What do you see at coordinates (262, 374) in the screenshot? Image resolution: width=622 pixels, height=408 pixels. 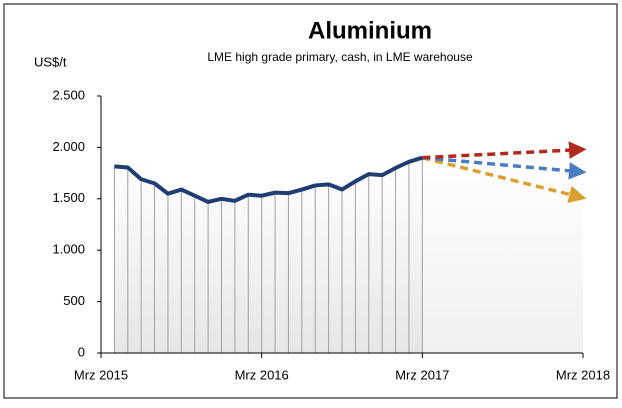 I see `x-tick-label: Mrz 2016` at bounding box center [262, 374].